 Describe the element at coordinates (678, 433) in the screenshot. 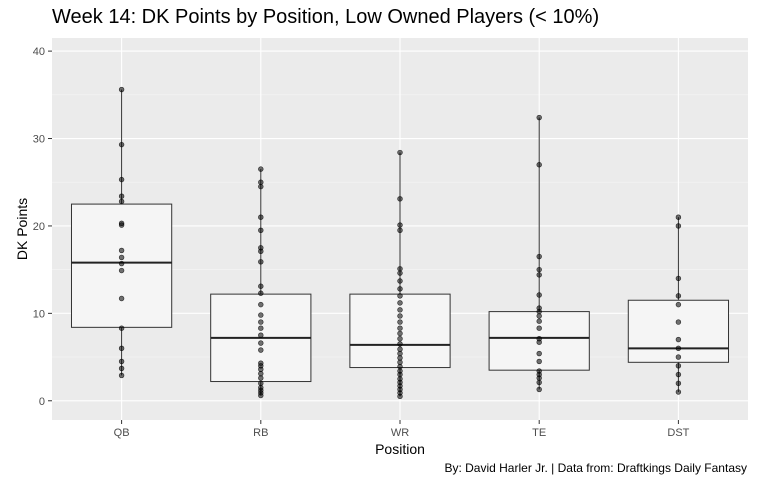

I see `x-tick-label: DST` at that location.